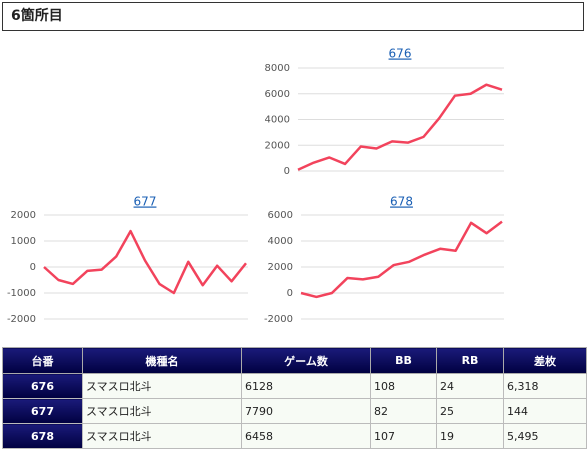  What do you see at coordinates (42, 360) in the screenshot?
I see `column-header: 台番` at bounding box center [42, 360].